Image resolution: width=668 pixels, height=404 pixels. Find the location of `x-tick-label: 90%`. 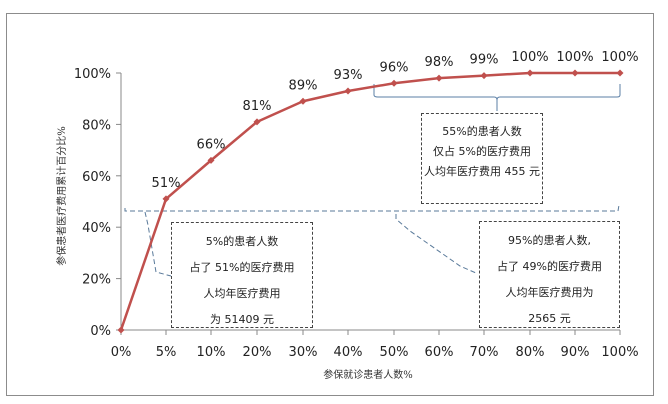

x-tick-label: 90% is located at coordinates (575, 352).